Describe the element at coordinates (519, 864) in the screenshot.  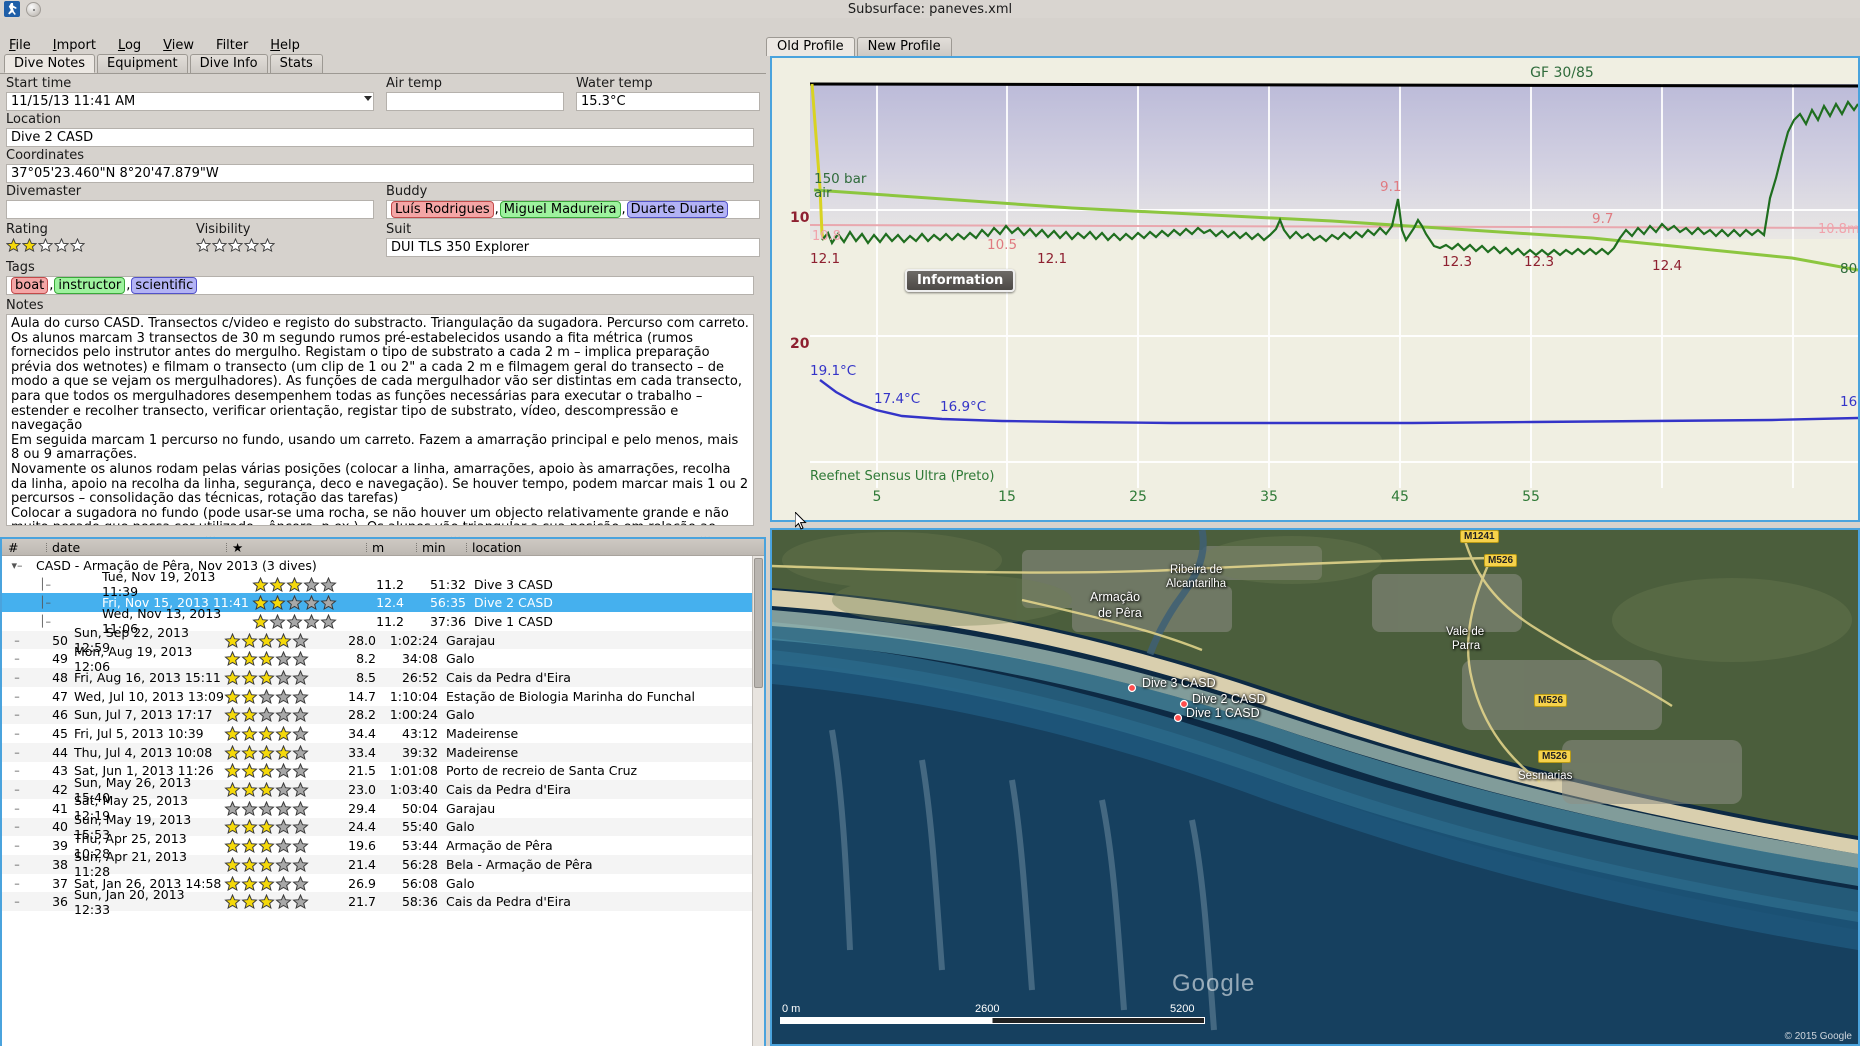
I see `dive-location: Bela - Armação de Pêra` at that location.